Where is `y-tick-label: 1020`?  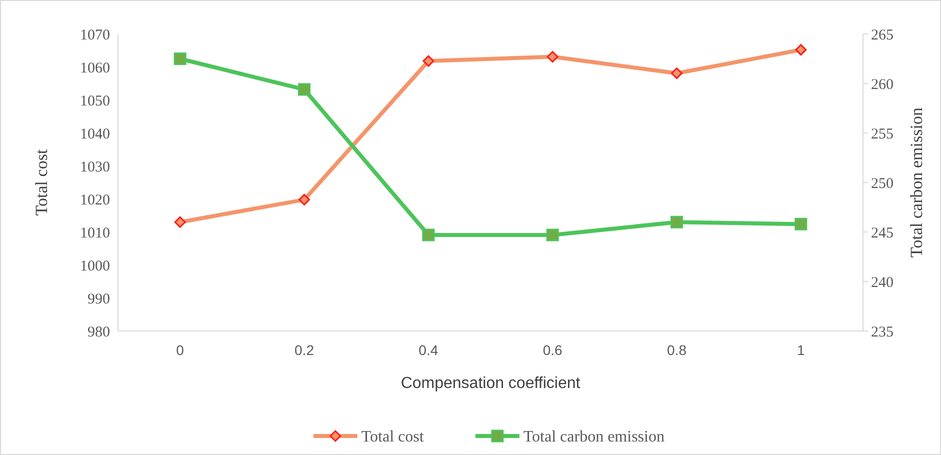
y-tick-label: 1020 is located at coordinates (95, 200).